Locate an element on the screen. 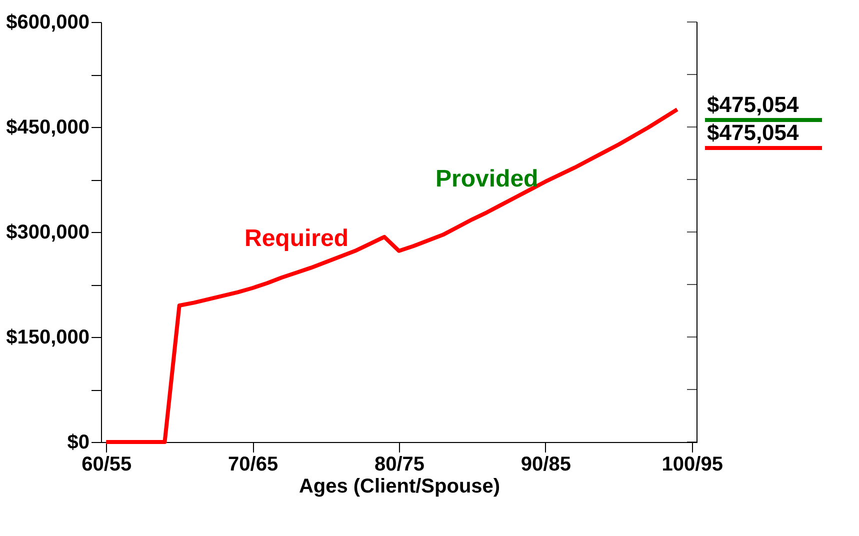 The height and width of the screenshot is (536, 859). x-tick-label: 80/75 is located at coordinates (399, 465).